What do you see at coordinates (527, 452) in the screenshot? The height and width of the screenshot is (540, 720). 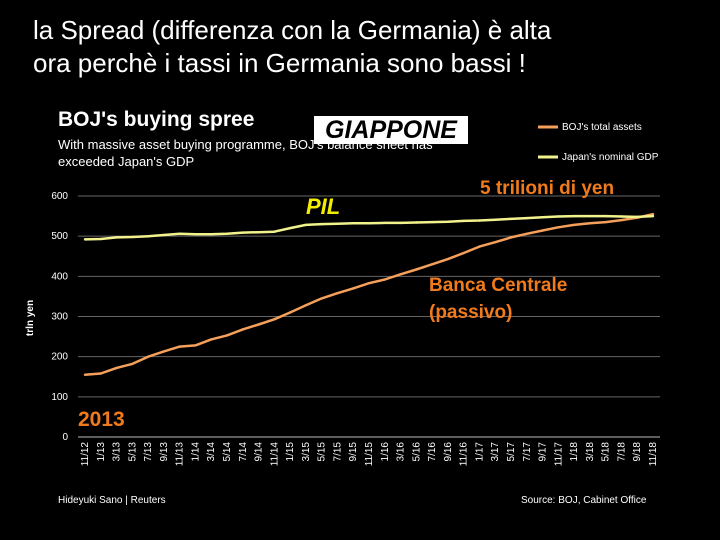 I see `x-tick-label: 7/17` at bounding box center [527, 452].